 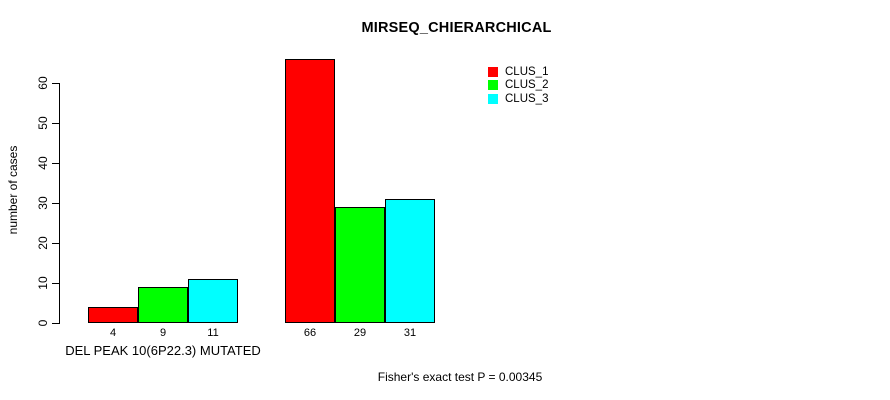 What do you see at coordinates (113, 333) in the screenshot?
I see `bar-value-label: 4` at bounding box center [113, 333].